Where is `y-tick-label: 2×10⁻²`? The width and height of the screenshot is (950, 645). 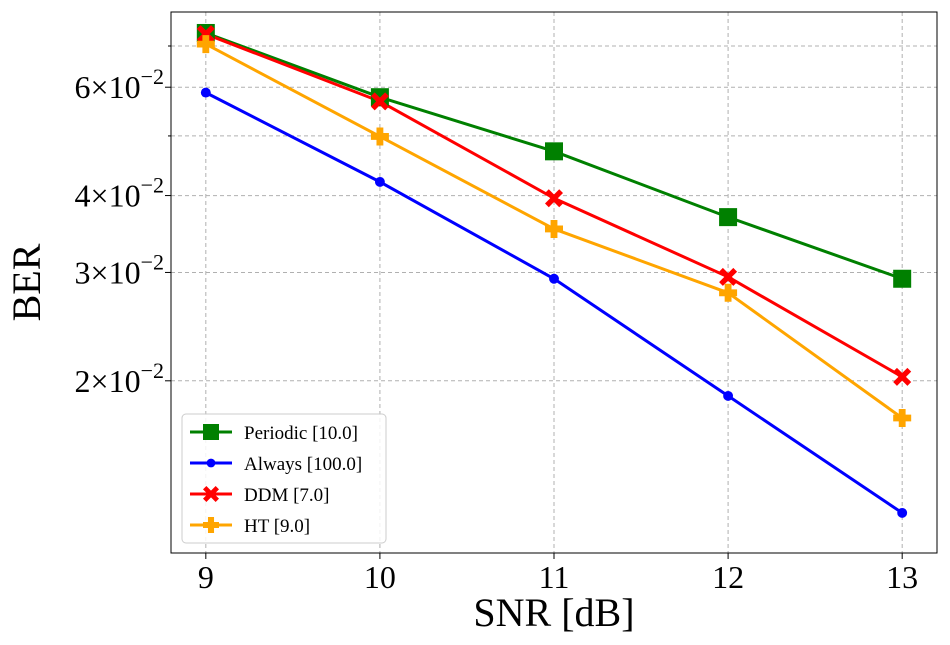
y-tick-label: 2×10⁻² is located at coordinates (119, 378).